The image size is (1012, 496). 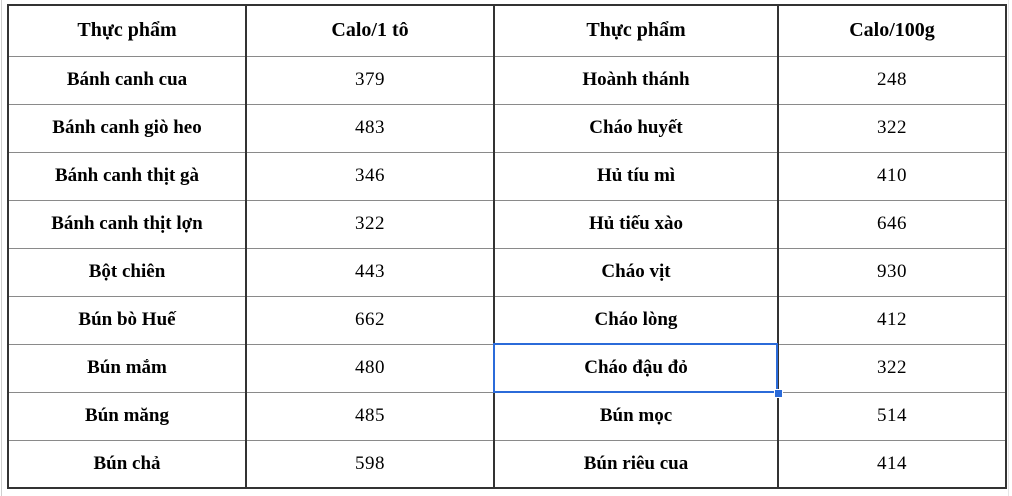 What do you see at coordinates (369, 175) in the screenshot?
I see `calorie-value-cell: 346` at bounding box center [369, 175].